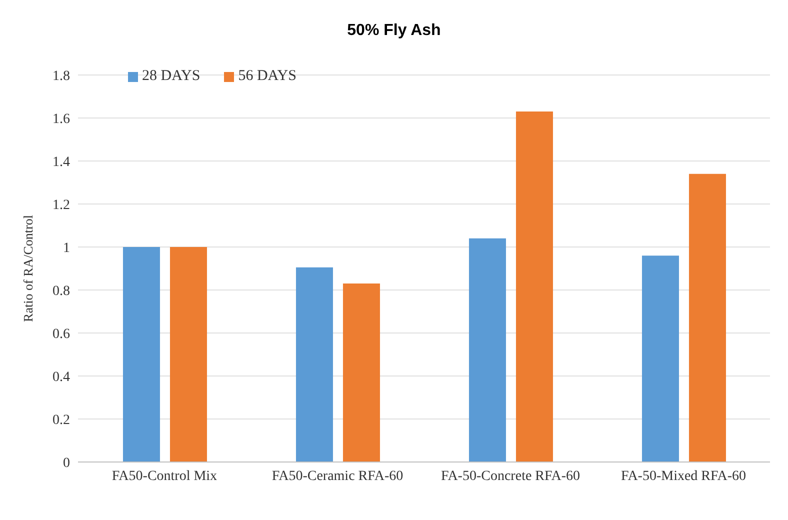 Image resolution: width=788 pixels, height=520 pixels. What do you see at coordinates (338, 476) in the screenshot?
I see `x-tick-label: FA50-Ceramic RFA-60` at bounding box center [338, 476].